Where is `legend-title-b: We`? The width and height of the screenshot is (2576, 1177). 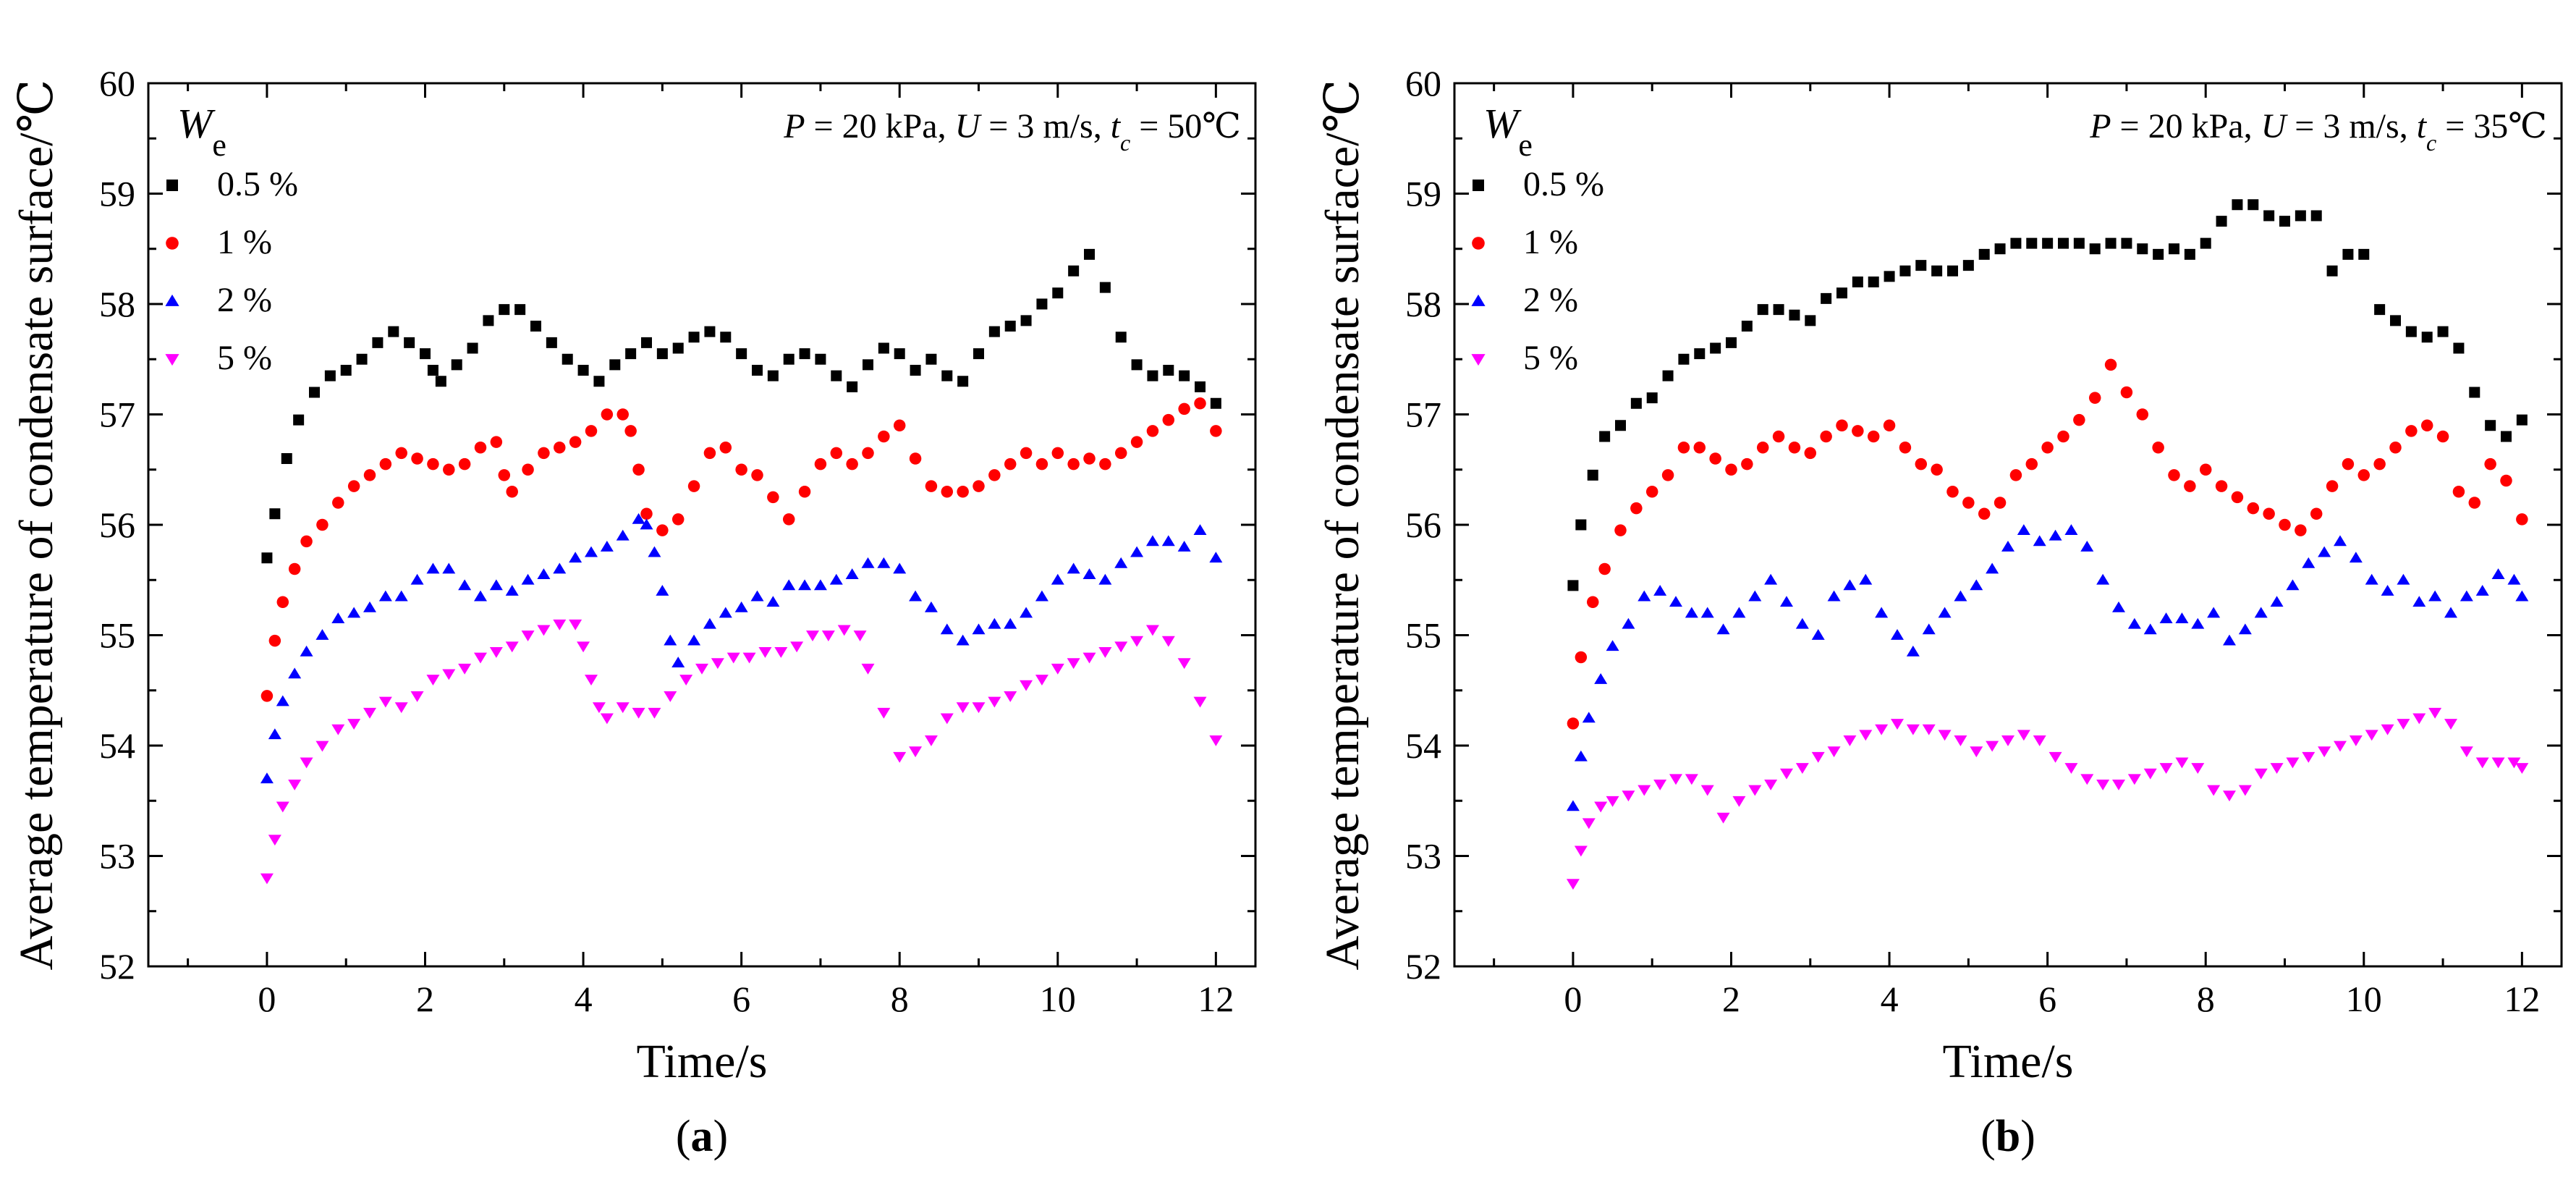 legend-title-b: We is located at coordinates (1508, 131).